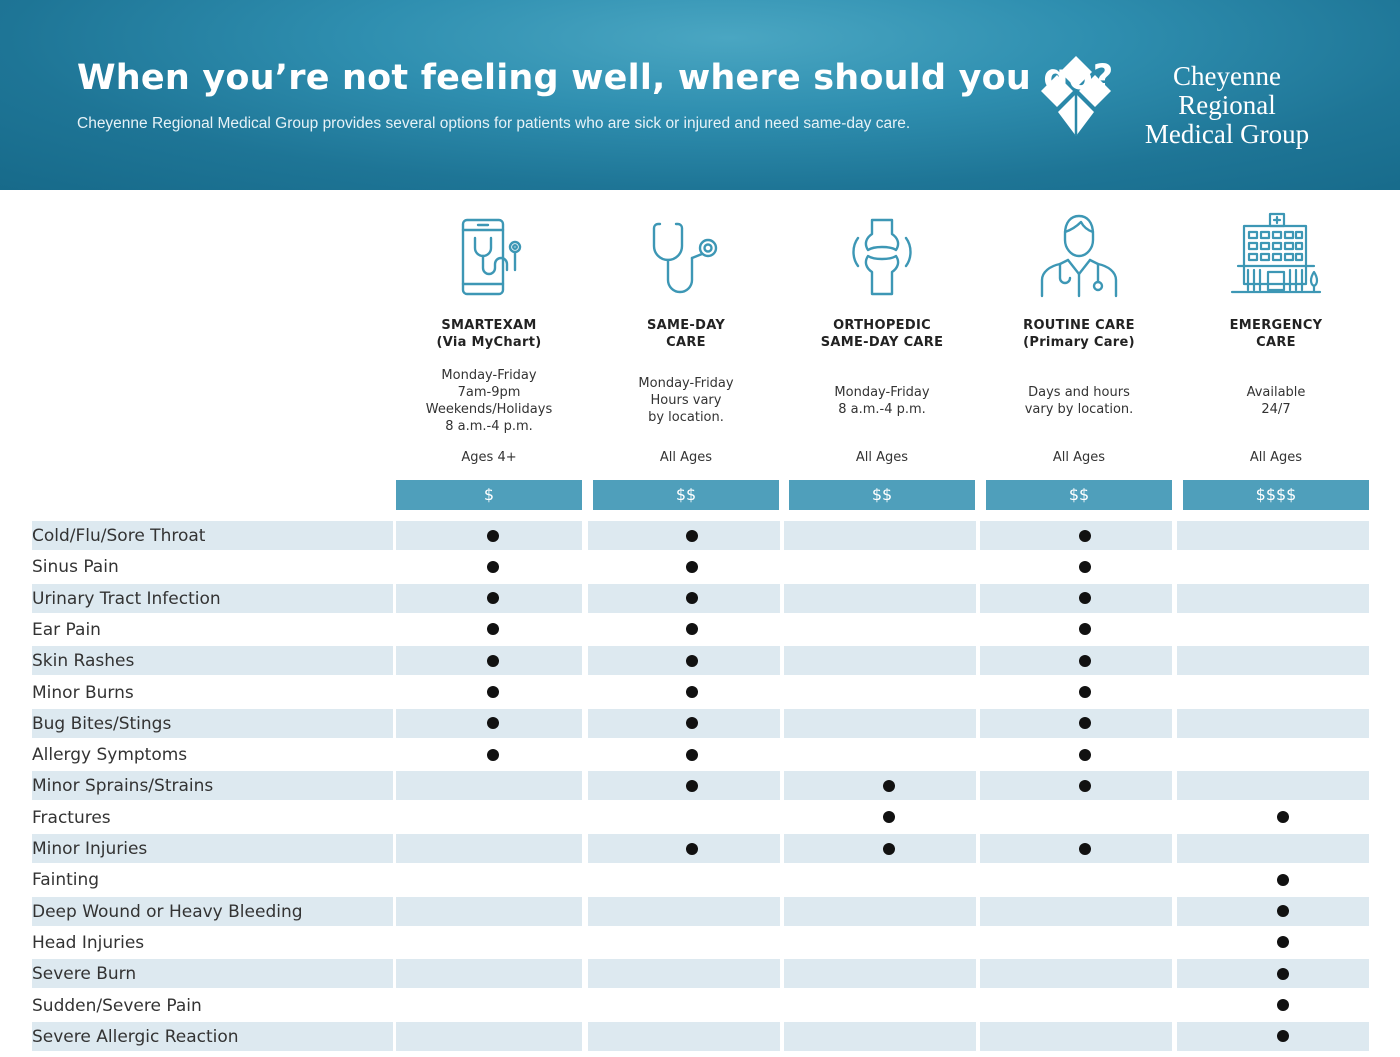 The width and height of the screenshot is (1400, 1057). What do you see at coordinates (167, 911) in the screenshot?
I see `condition-label: Deep Wound or Heavy Bleeding` at bounding box center [167, 911].